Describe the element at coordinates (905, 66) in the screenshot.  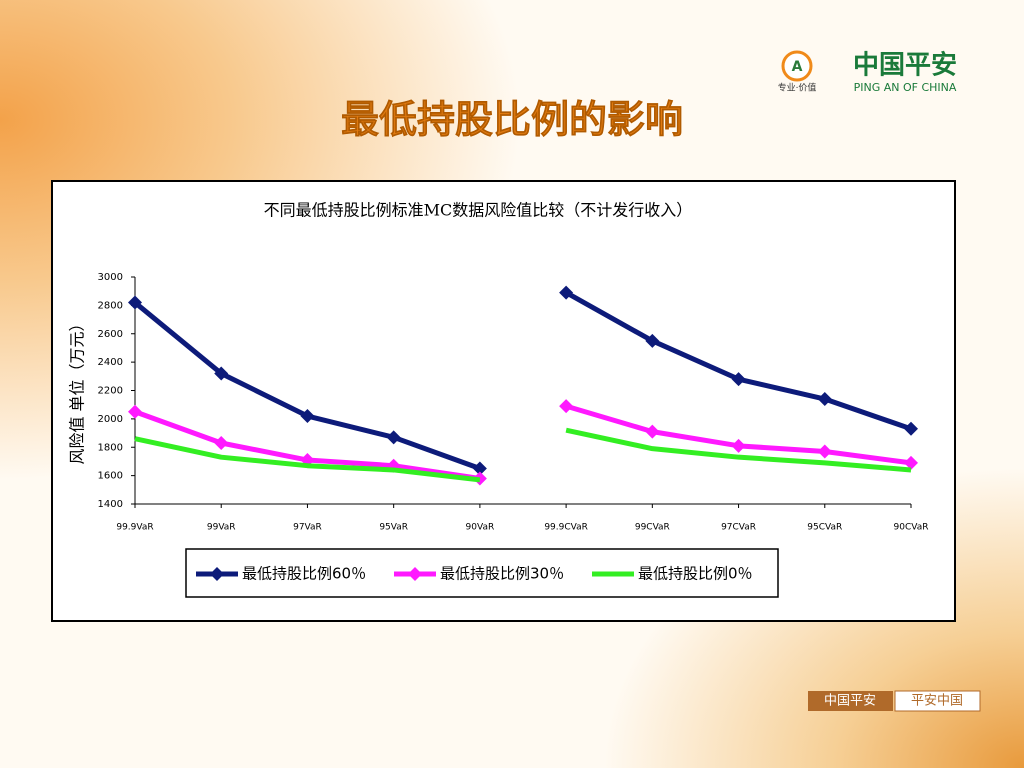
I see `logo-name: 中国平安` at that location.